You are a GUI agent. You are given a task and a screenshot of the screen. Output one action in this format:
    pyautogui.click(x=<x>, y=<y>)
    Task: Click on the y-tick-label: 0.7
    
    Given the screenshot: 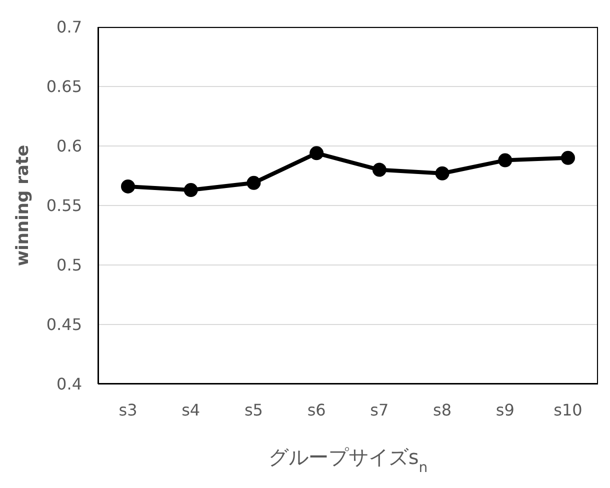 What is the action you would take?
    pyautogui.click(x=69, y=27)
    